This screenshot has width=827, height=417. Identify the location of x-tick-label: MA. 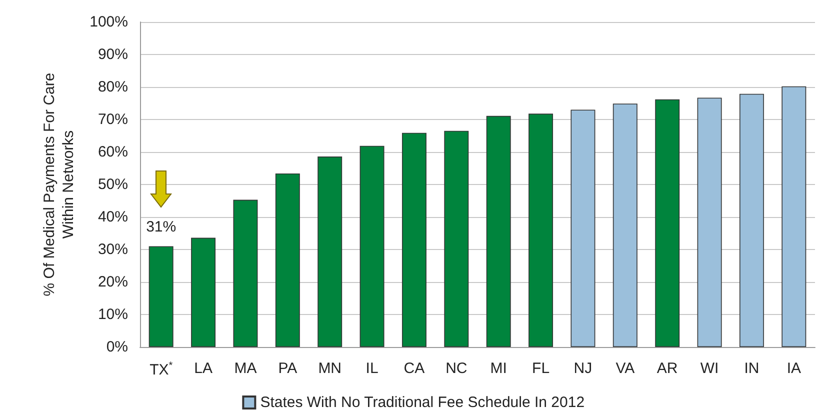
(245, 368).